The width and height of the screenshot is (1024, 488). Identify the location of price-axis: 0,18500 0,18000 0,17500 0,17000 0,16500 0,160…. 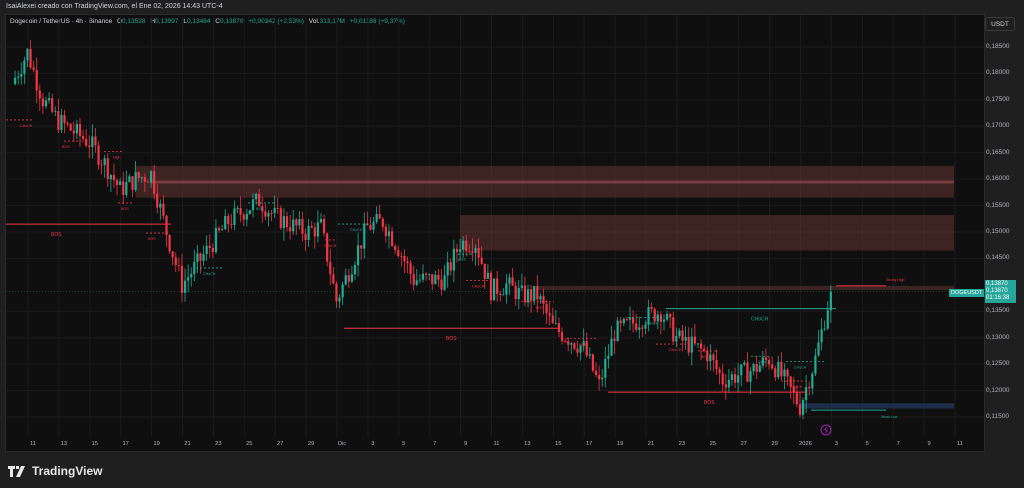
(1004, 233).